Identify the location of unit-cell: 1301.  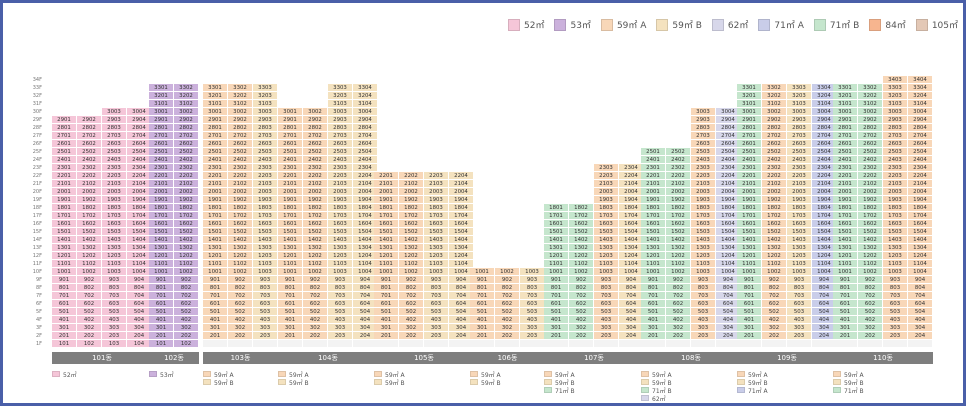
(290, 248).